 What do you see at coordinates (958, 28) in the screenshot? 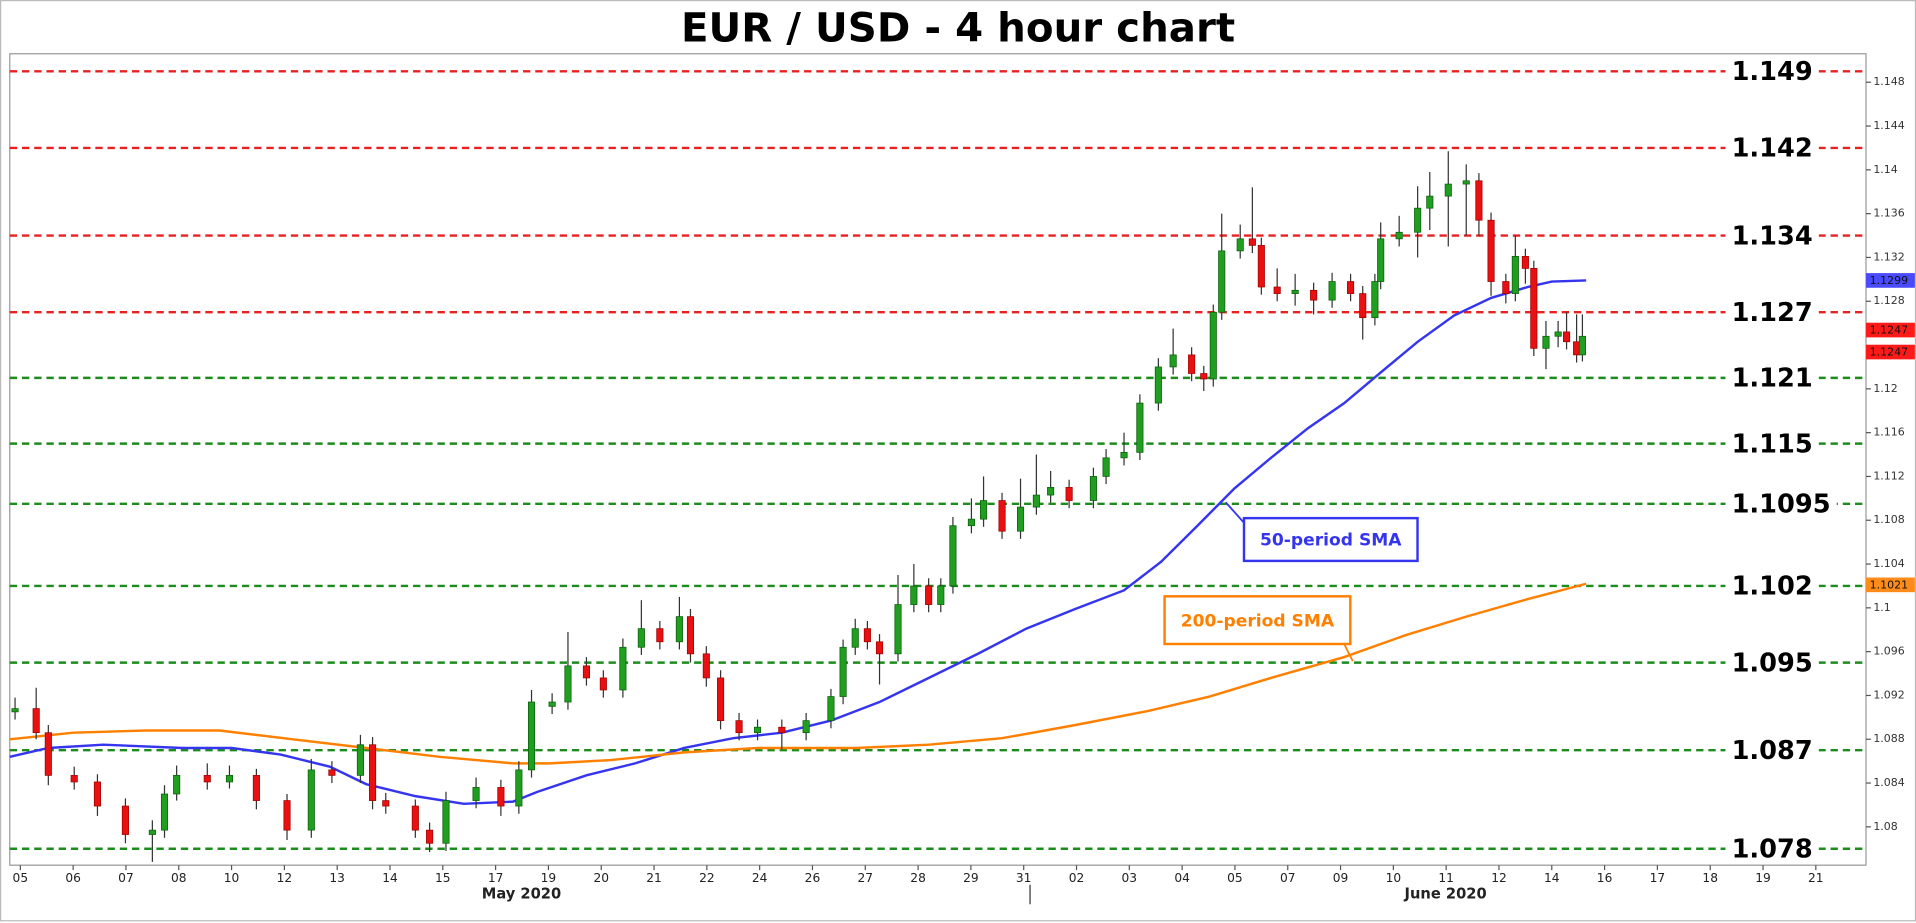
I see `chart-title: EUR / USD - 4 hour chart` at bounding box center [958, 28].